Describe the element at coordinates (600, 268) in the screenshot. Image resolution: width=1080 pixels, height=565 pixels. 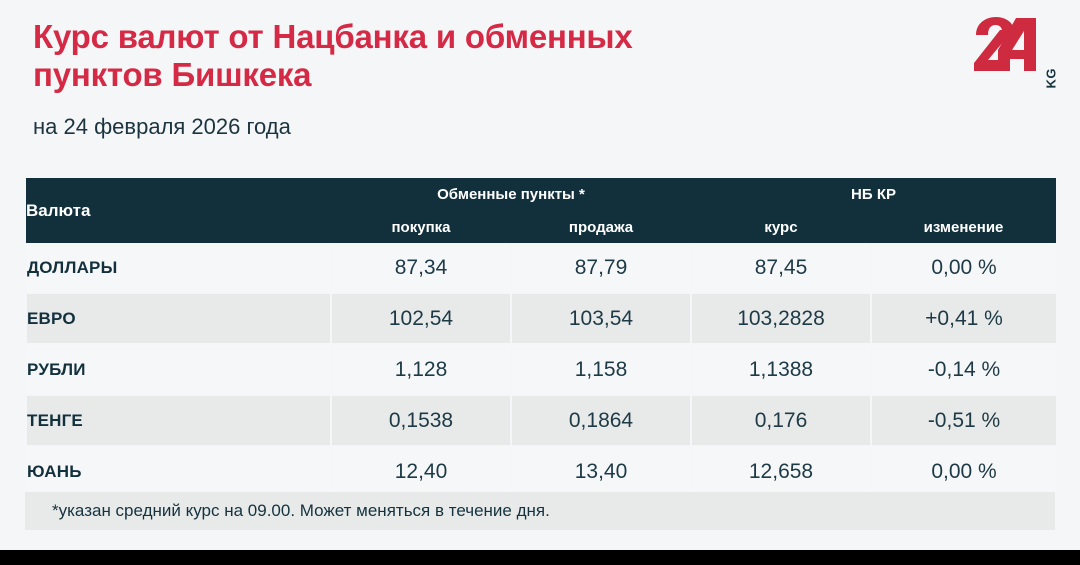
I see `cell-sell: 87,79` at that location.